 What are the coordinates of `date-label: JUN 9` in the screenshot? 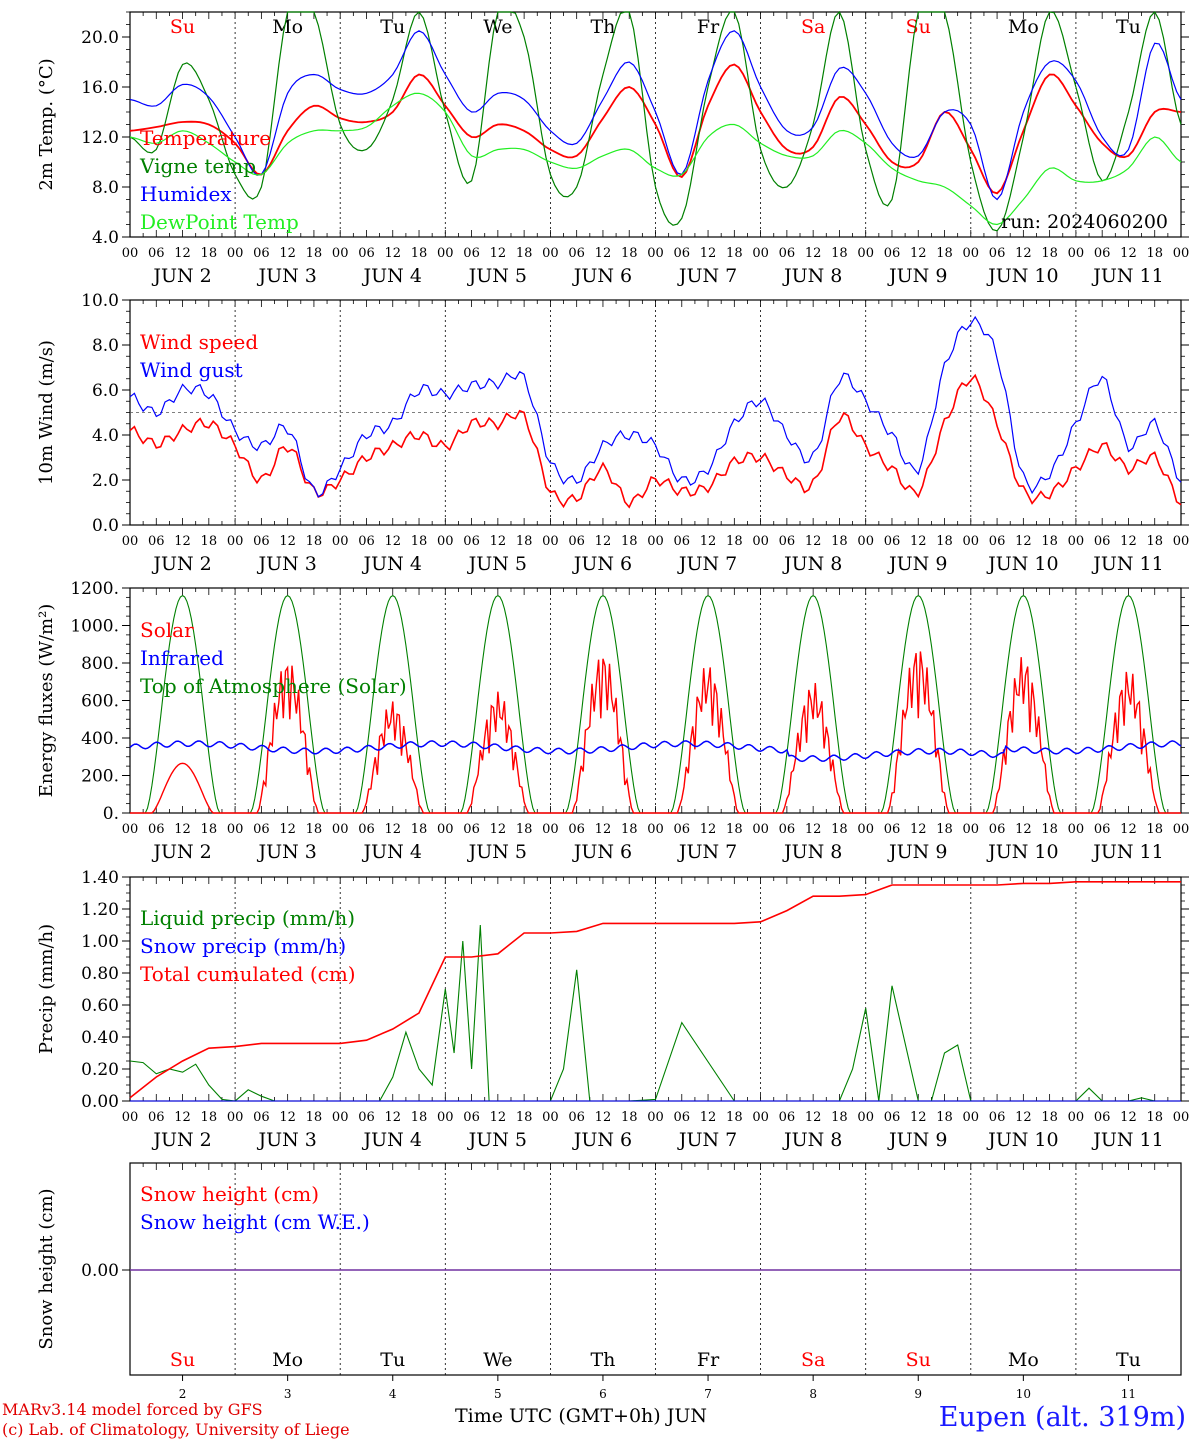 It's located at (917, 276).